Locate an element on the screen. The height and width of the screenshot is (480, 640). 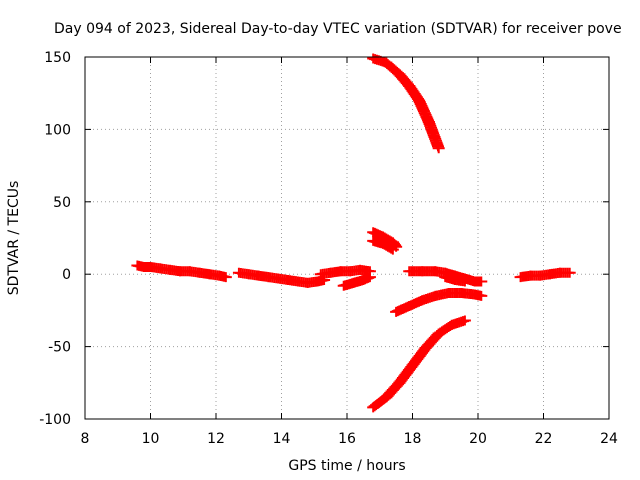
series-track-b is located at coordinates (281, 277).